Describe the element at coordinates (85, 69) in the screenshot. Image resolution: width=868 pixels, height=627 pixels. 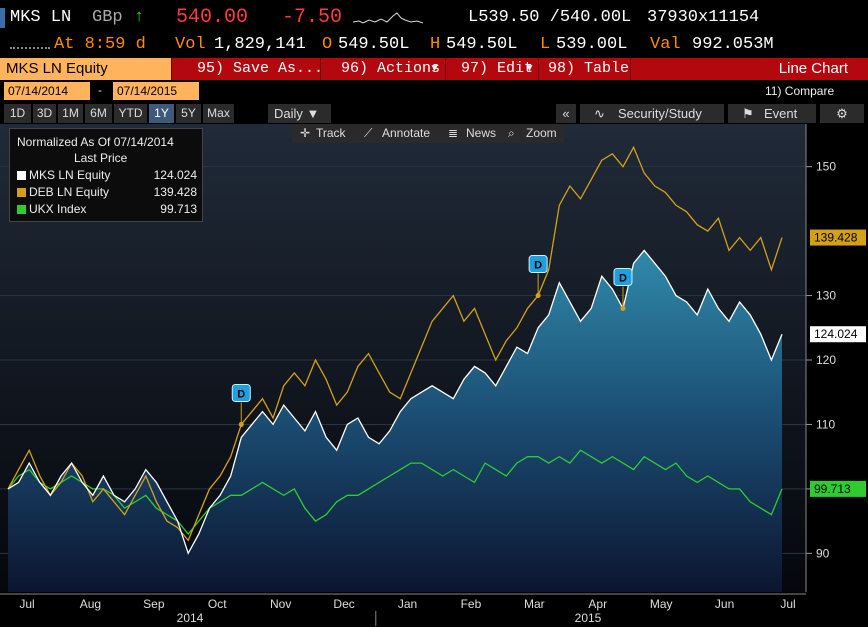
I see `security-field: MKS LN Equity` at that location.